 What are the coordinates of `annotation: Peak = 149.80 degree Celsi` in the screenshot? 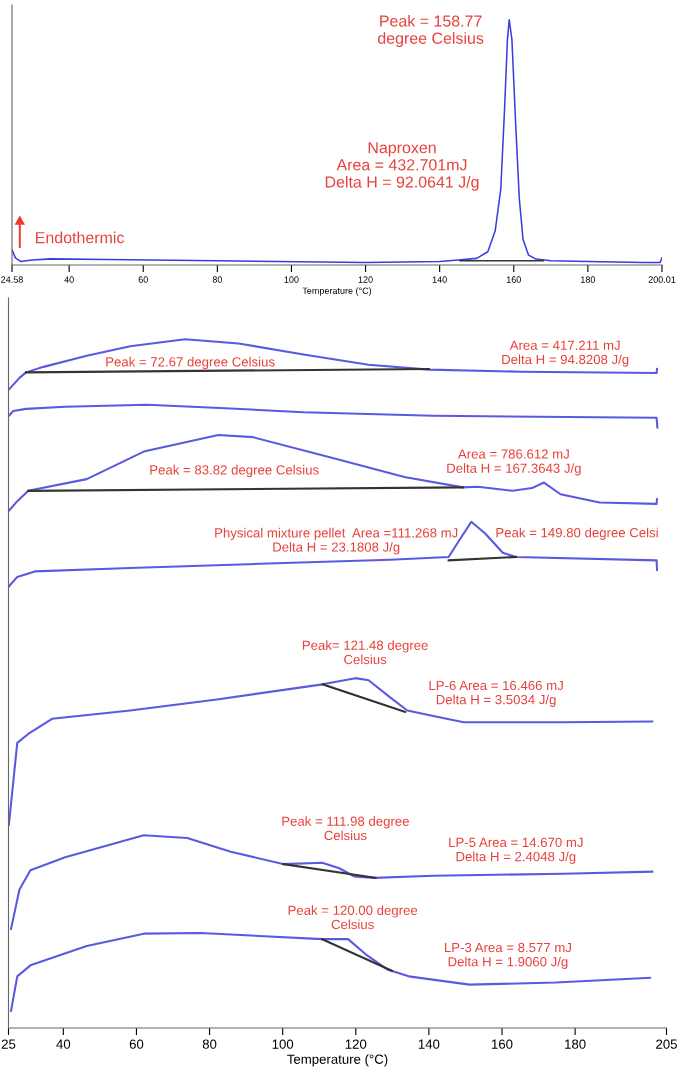 It's located at (577, 533).